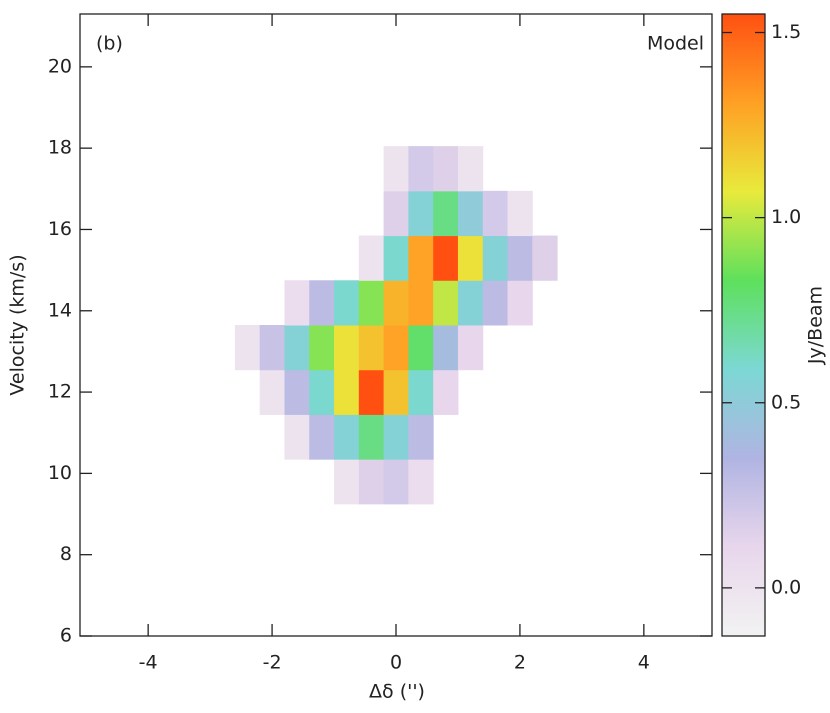  I want to click on y-tick-label: 20, so click(60, 66).